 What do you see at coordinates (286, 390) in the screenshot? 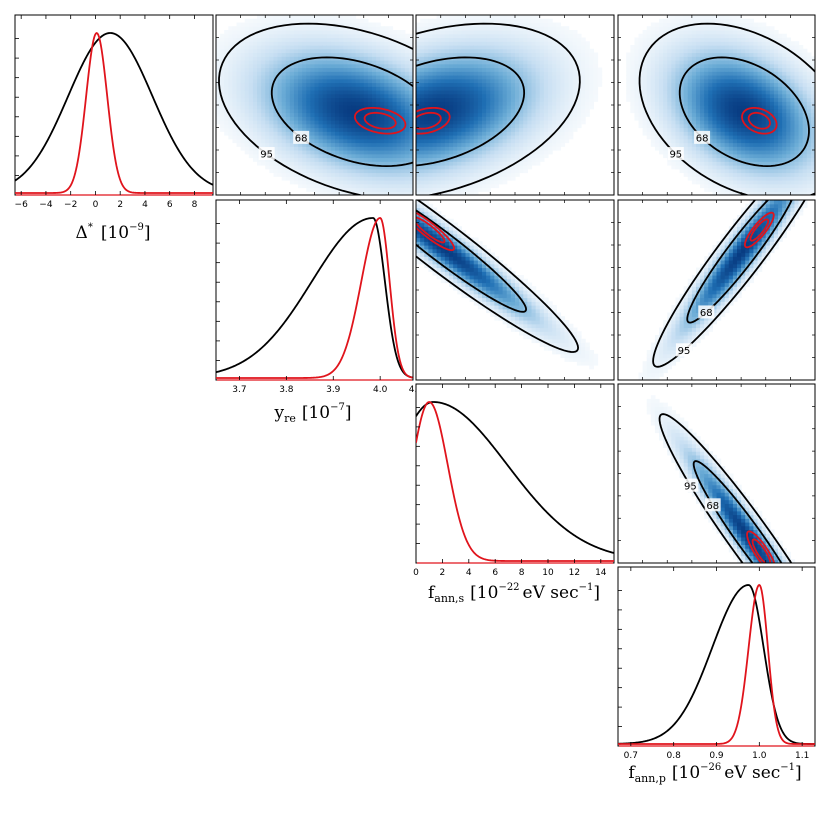
I see `x-tick-label-yre: 3.8` at bounding box center [286, 390].